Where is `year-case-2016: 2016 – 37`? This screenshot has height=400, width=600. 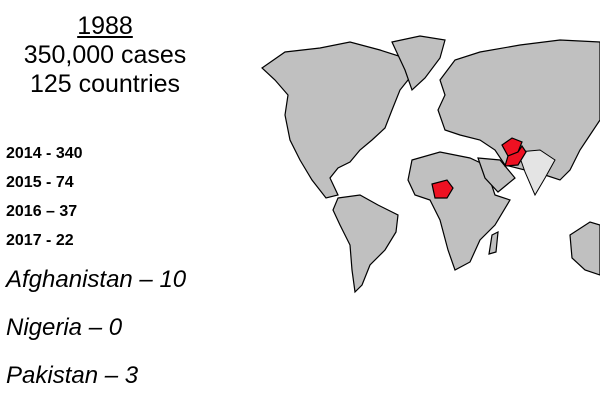
year-case-2016: 2016 – 37 is located at coordinates (42, 211).